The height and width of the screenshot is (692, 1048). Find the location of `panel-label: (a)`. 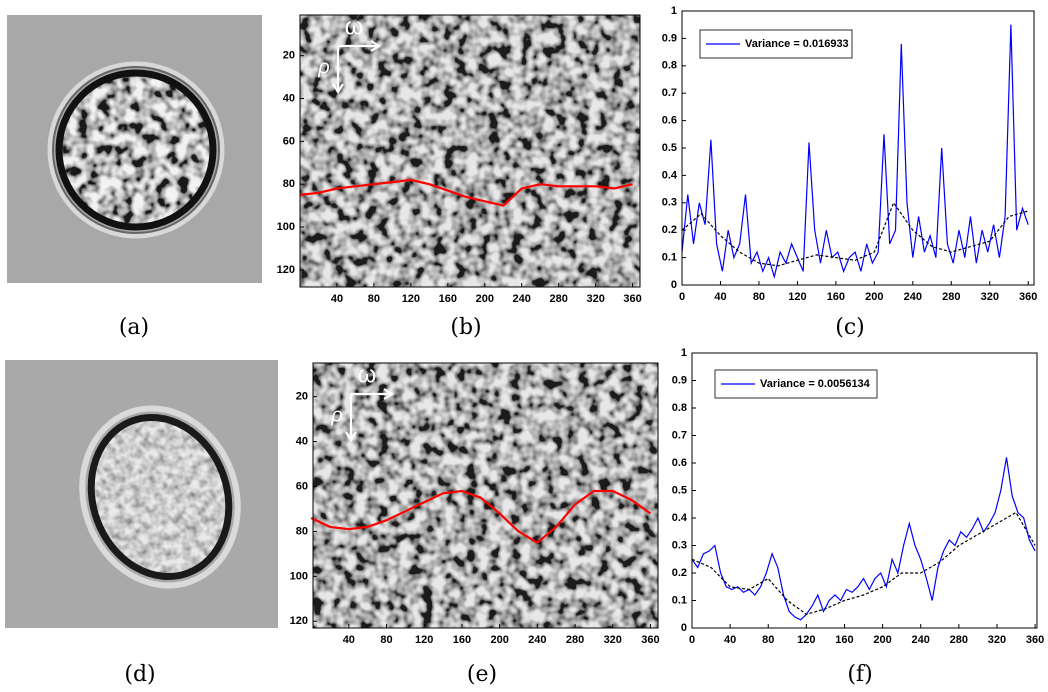

panel-label: (a) is located at coordinates (134, 327).